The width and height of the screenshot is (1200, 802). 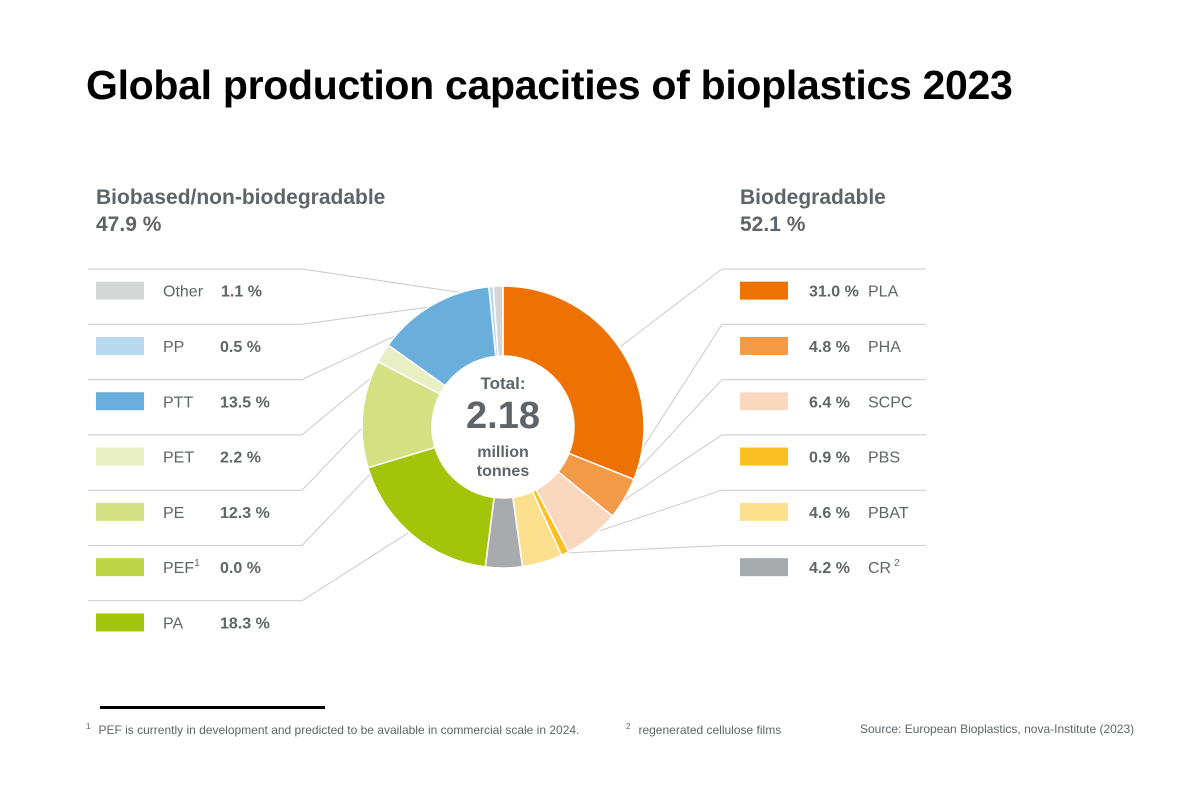 I want to click on legend-value: 2.2 %, so click(x=240, y=458).